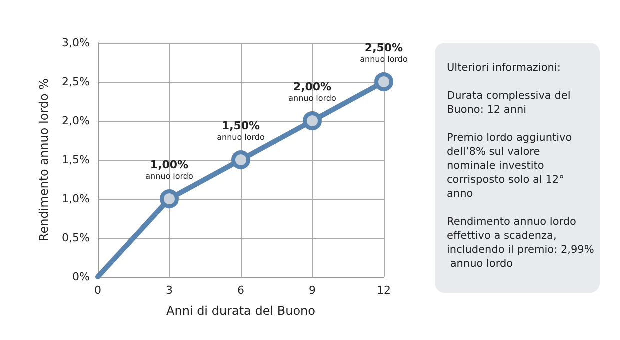 The image size is (620, 340). Describe the element at coordinates (241, 311) in the screenshot. I see `x-axis-title: Anni di durata del Buono` at that location.